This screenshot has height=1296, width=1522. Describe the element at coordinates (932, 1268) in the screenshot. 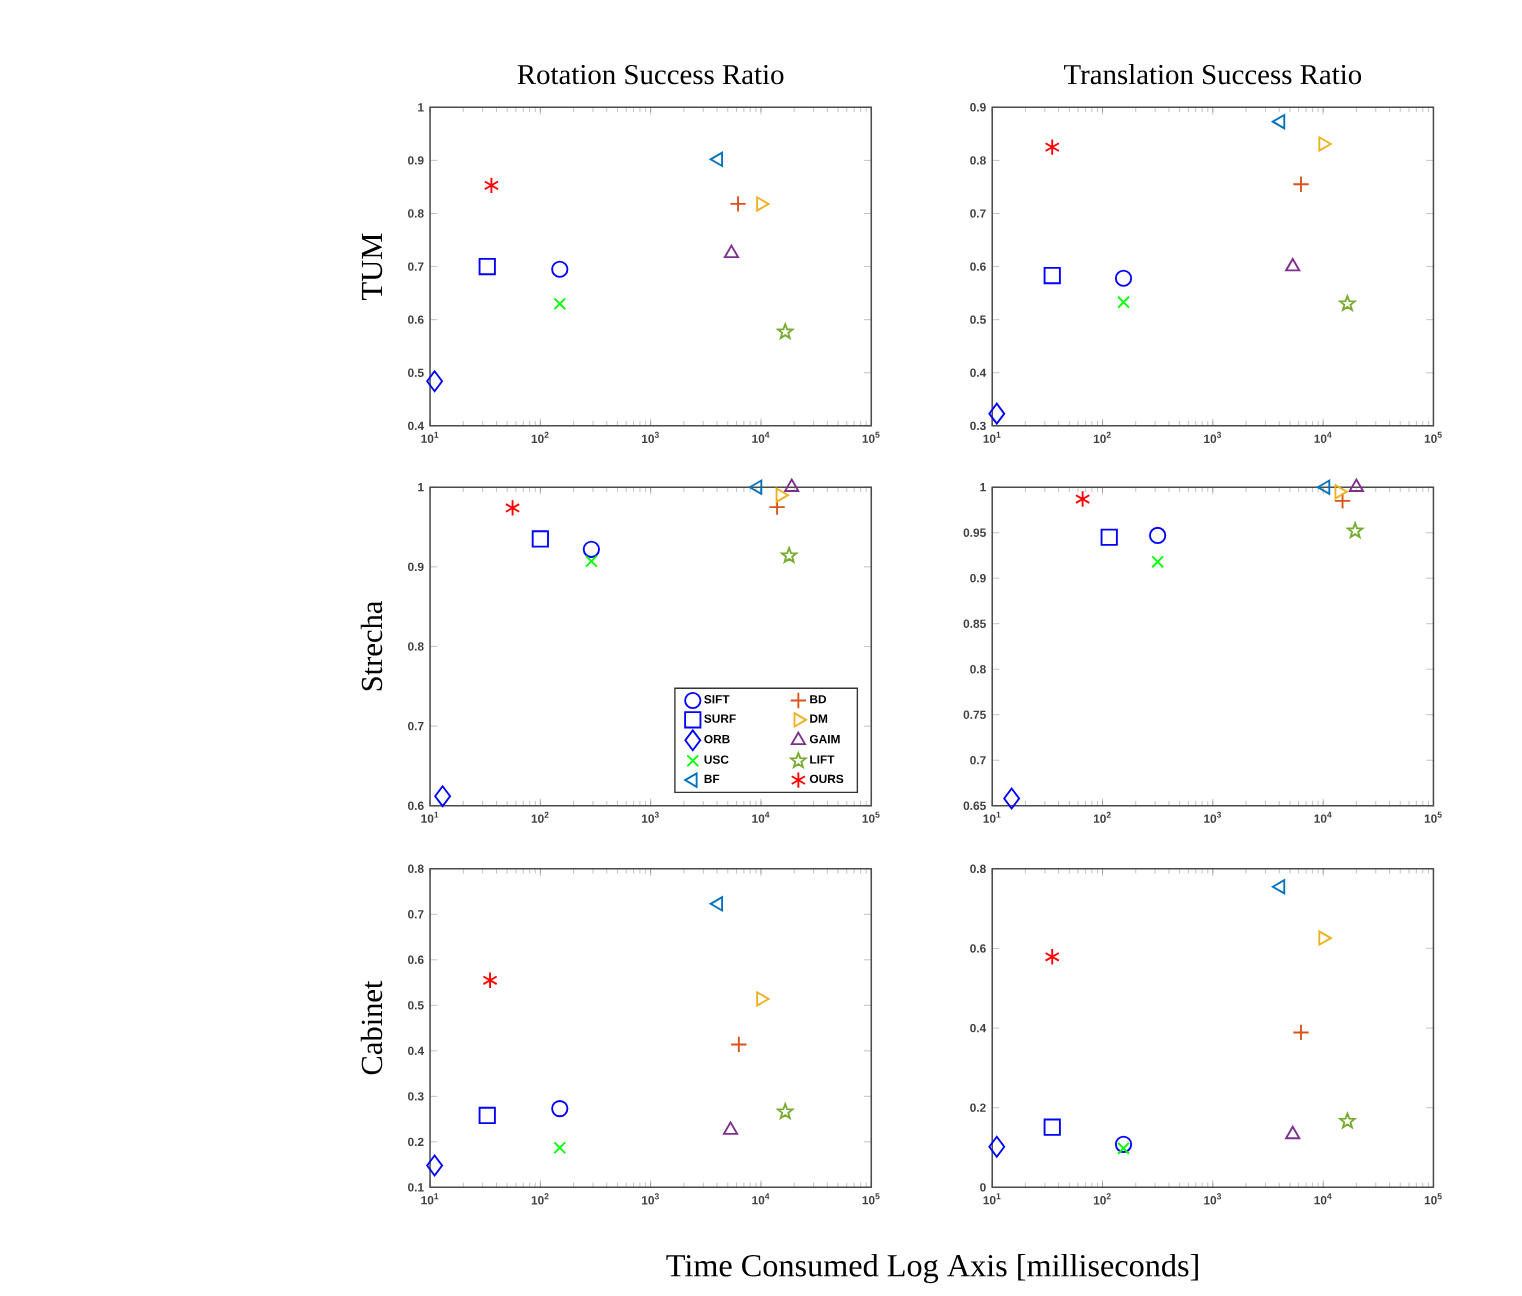

I see `x-axis-title: Time Consumed Log Axis [milliseconds]` at that location.